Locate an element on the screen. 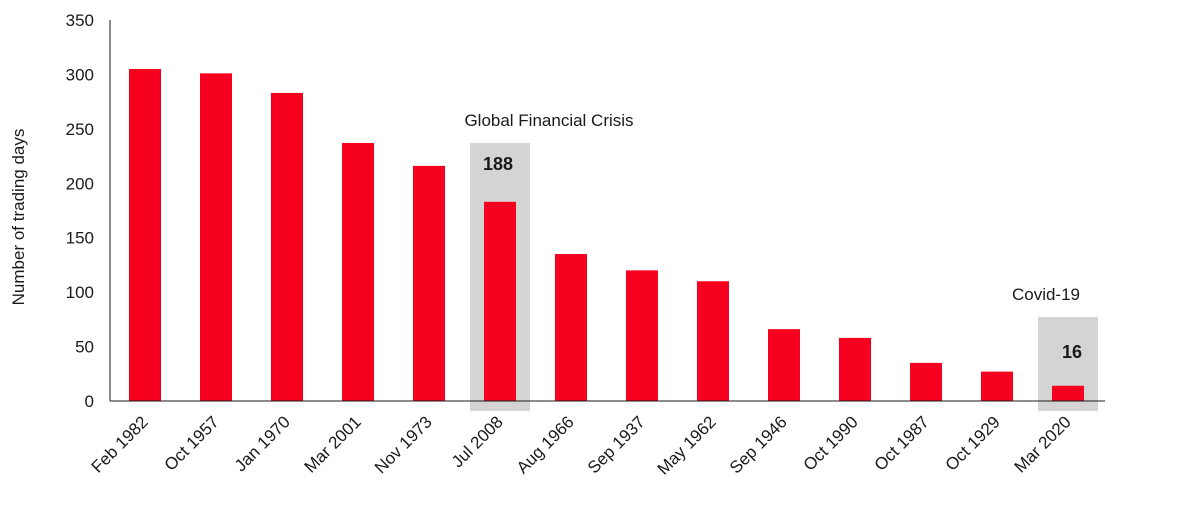 The height and width of the screenshot is (508, 1200). annotation-value: 188 is located at coordinates (498, 164).